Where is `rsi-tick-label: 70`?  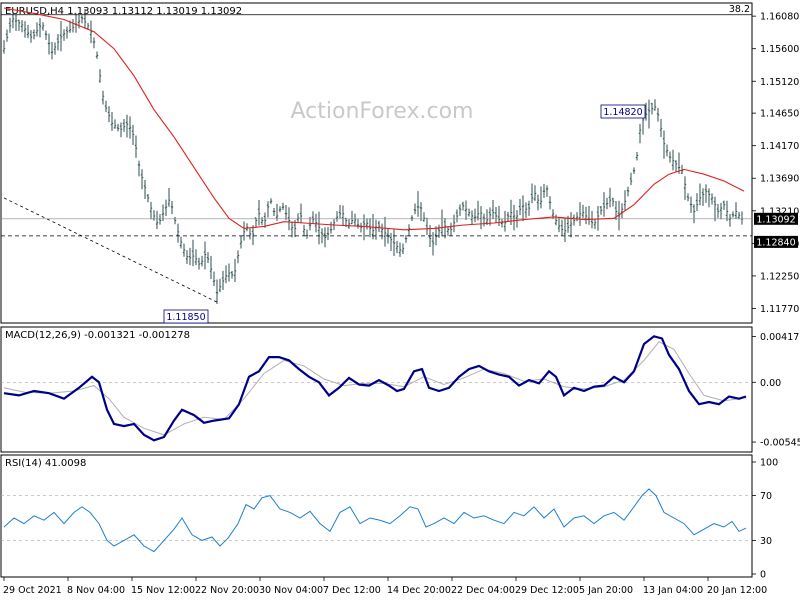 rsi-tick-label: 70 is located at coordinates (766, 496).